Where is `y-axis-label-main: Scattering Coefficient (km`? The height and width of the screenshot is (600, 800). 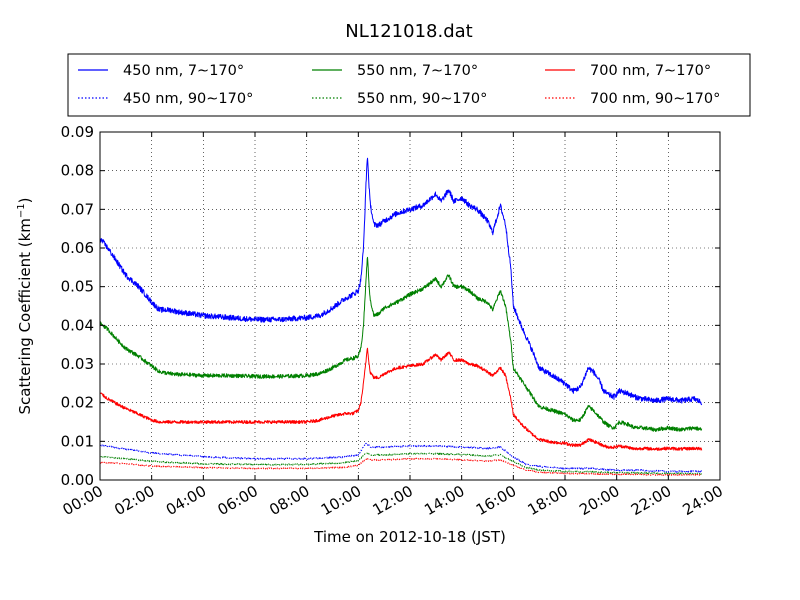 y-axis-label-main: Scattering Coefficient (km is located at coordinates (25, 316).